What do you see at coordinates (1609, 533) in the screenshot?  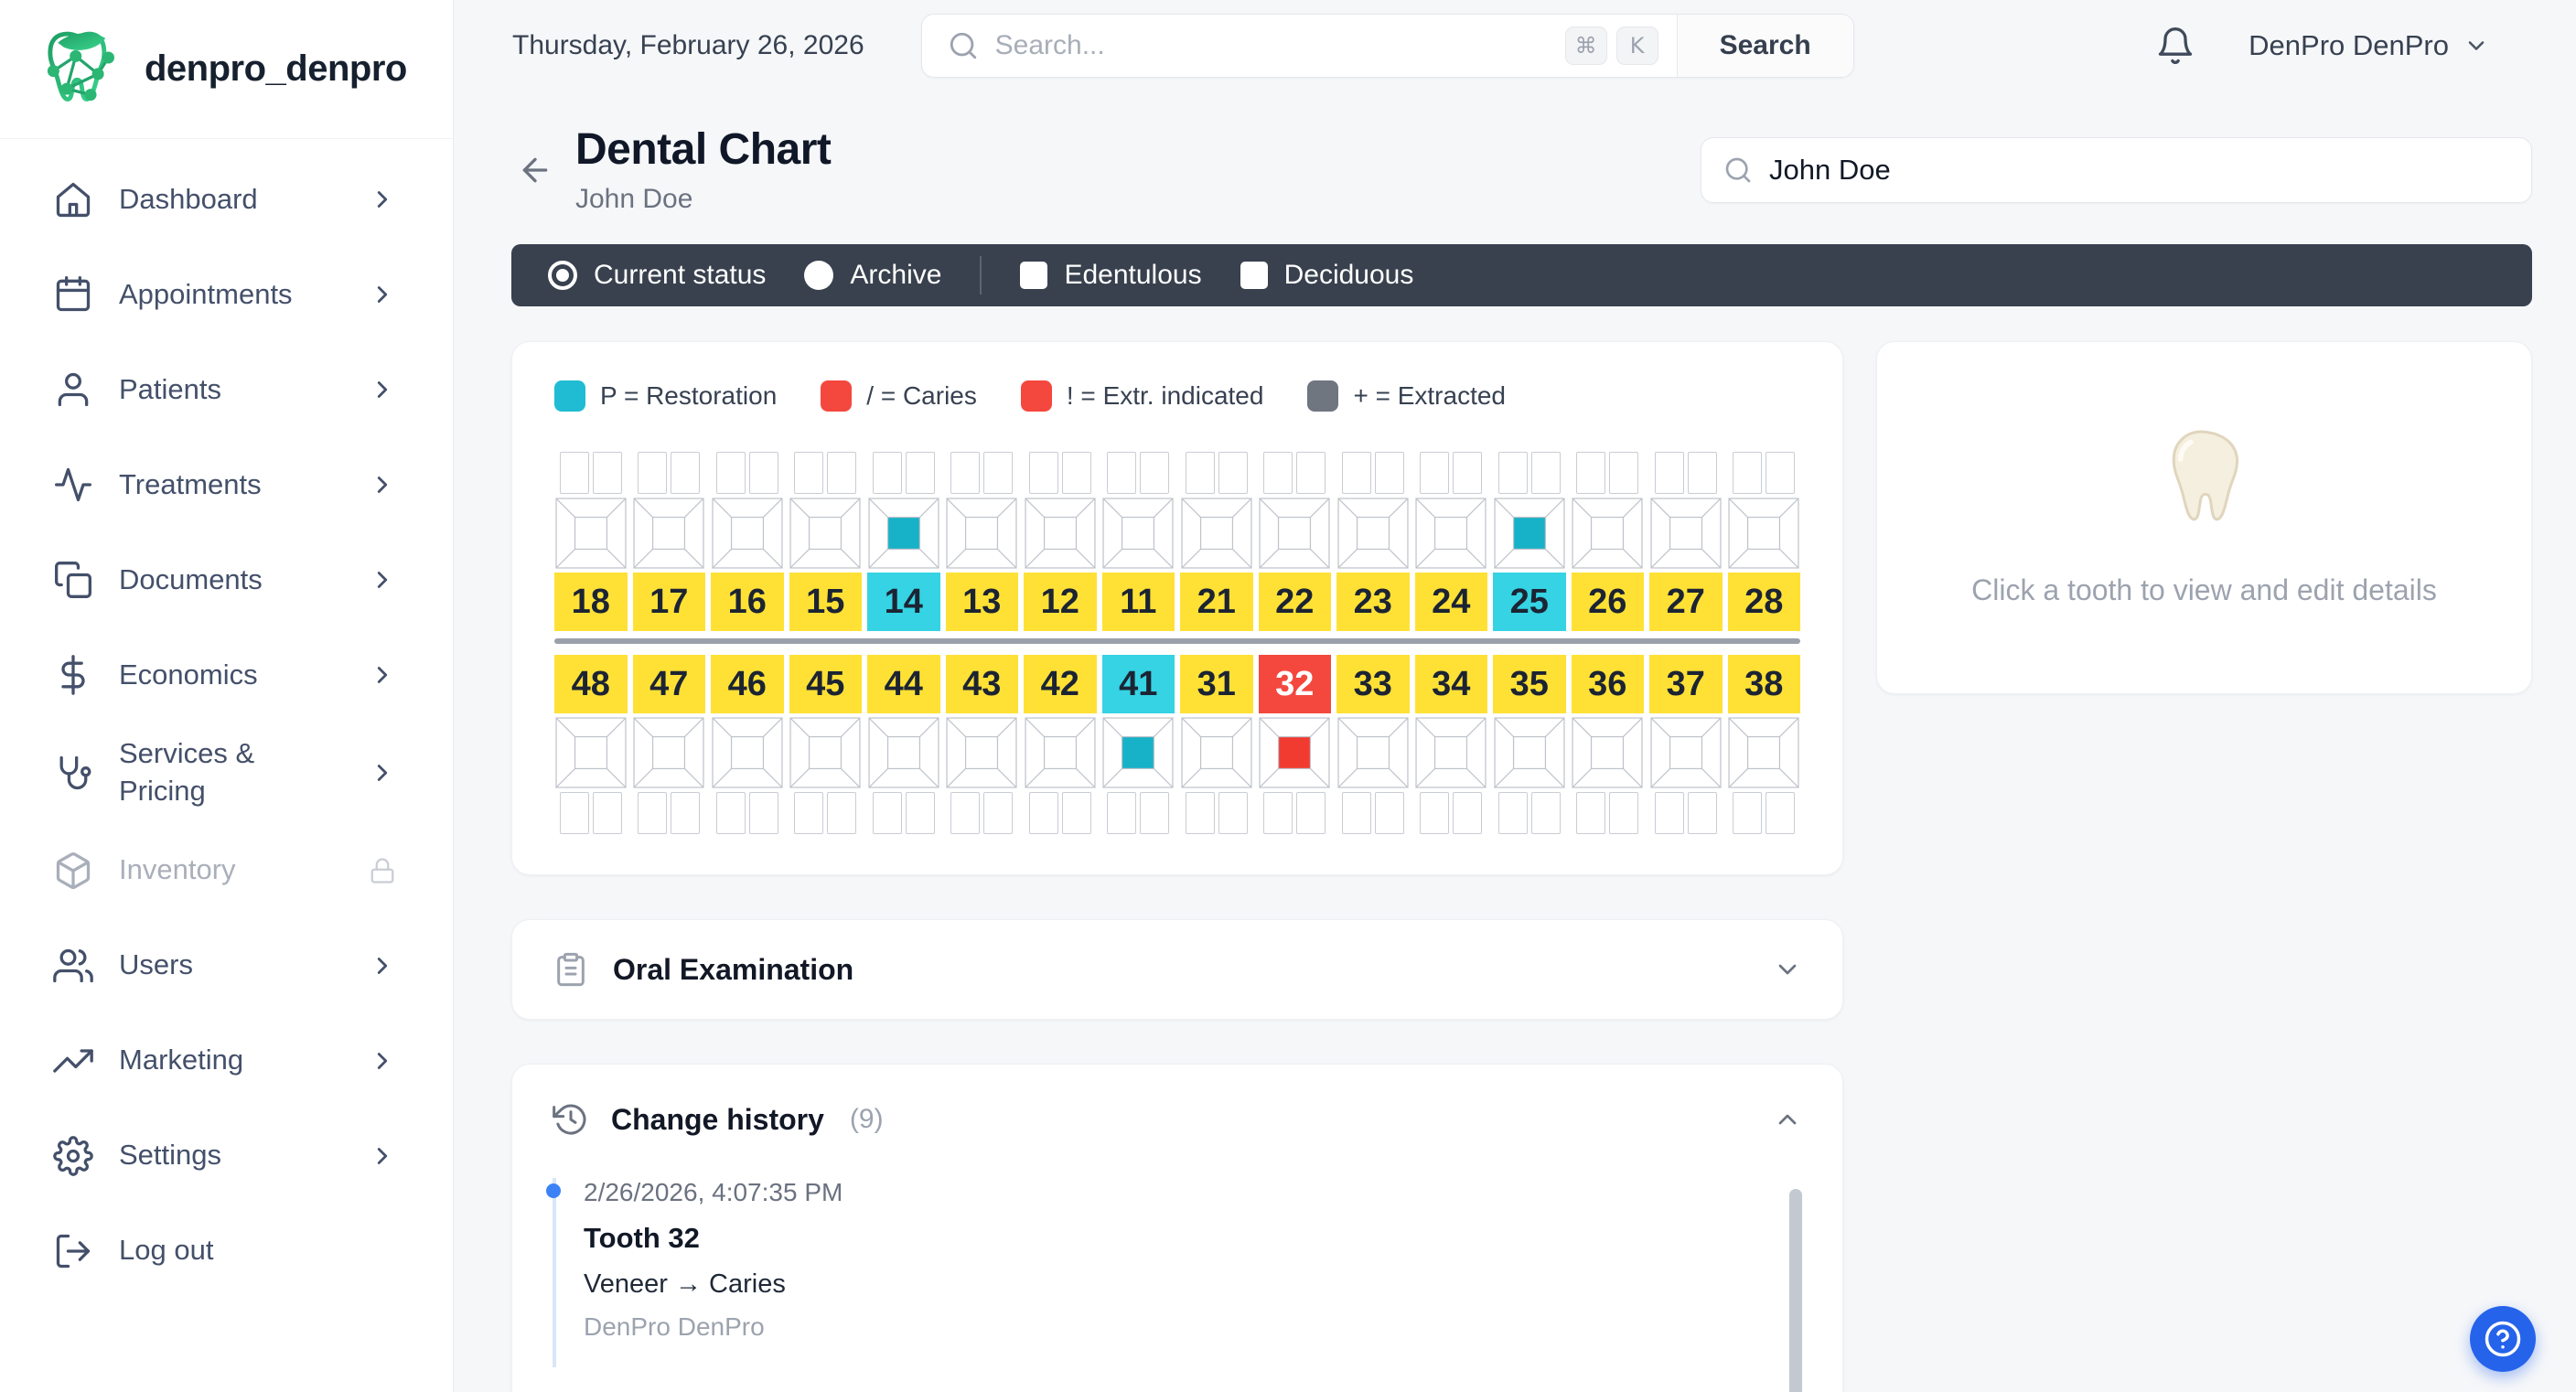 I see `tooth-26-crown` at bounding box center [1609, 533].